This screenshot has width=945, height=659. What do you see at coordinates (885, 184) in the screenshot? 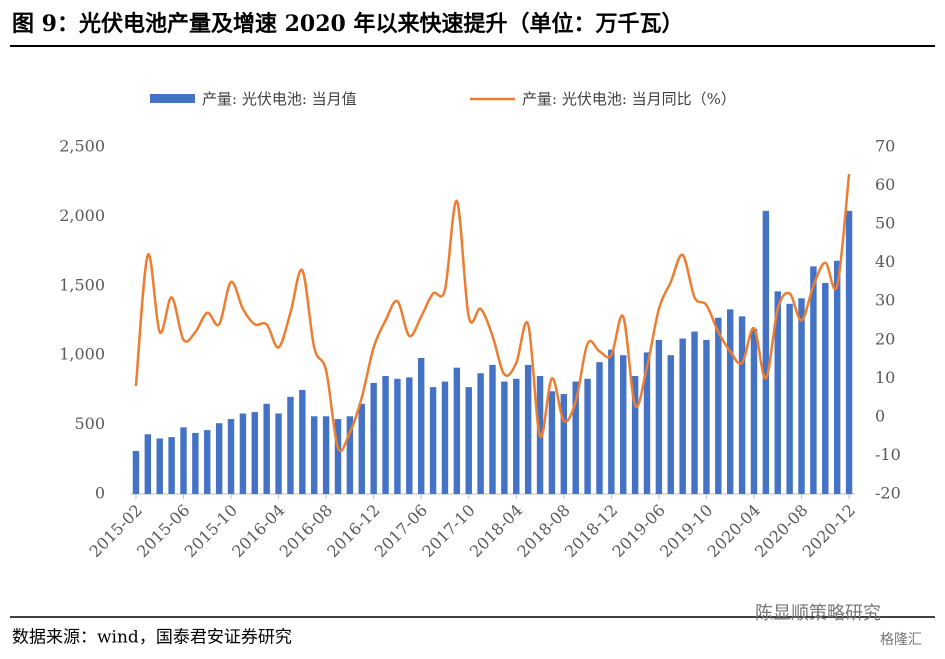
I see `y2-tick-label: 60` at bounding box center [885, 184].